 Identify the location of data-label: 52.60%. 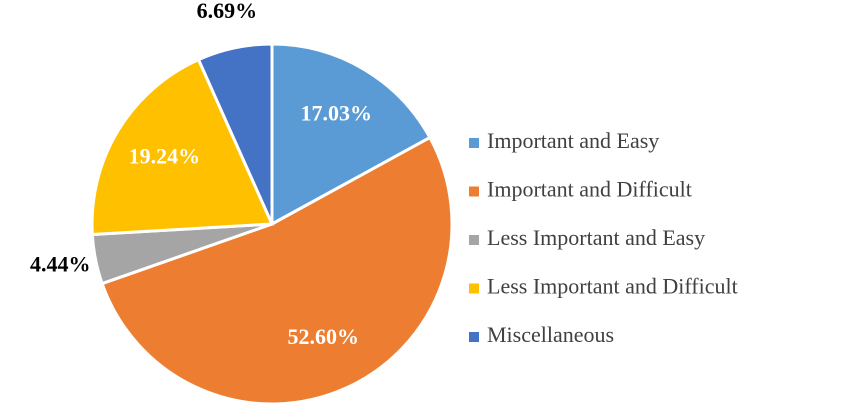
(324, 336).